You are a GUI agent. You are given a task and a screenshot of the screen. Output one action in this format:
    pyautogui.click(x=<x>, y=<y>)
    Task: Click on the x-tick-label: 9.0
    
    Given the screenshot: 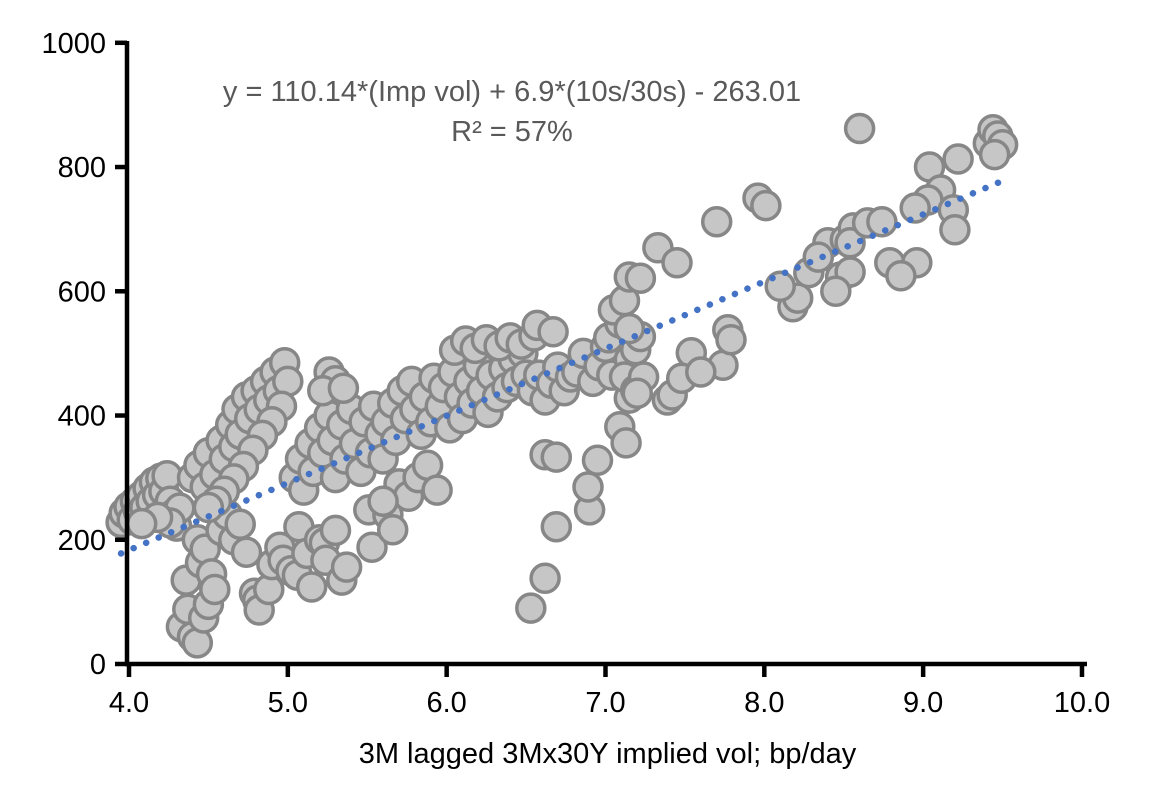 What is the action you would take?
    pyautogui.click(x=923, y=703)
    